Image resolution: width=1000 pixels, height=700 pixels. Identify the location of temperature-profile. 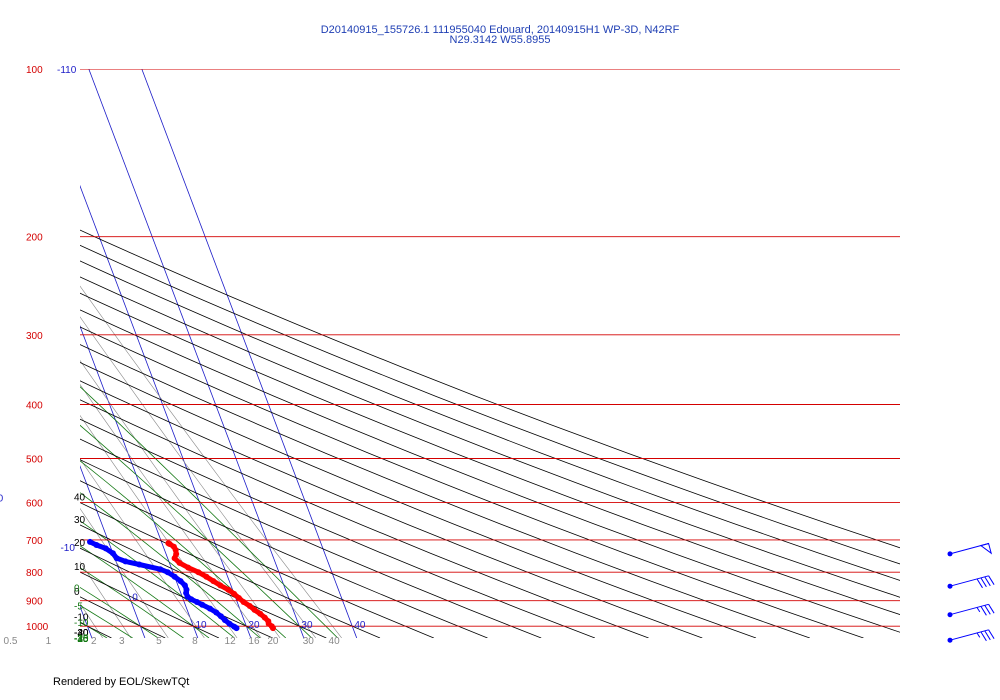
(220, 586).